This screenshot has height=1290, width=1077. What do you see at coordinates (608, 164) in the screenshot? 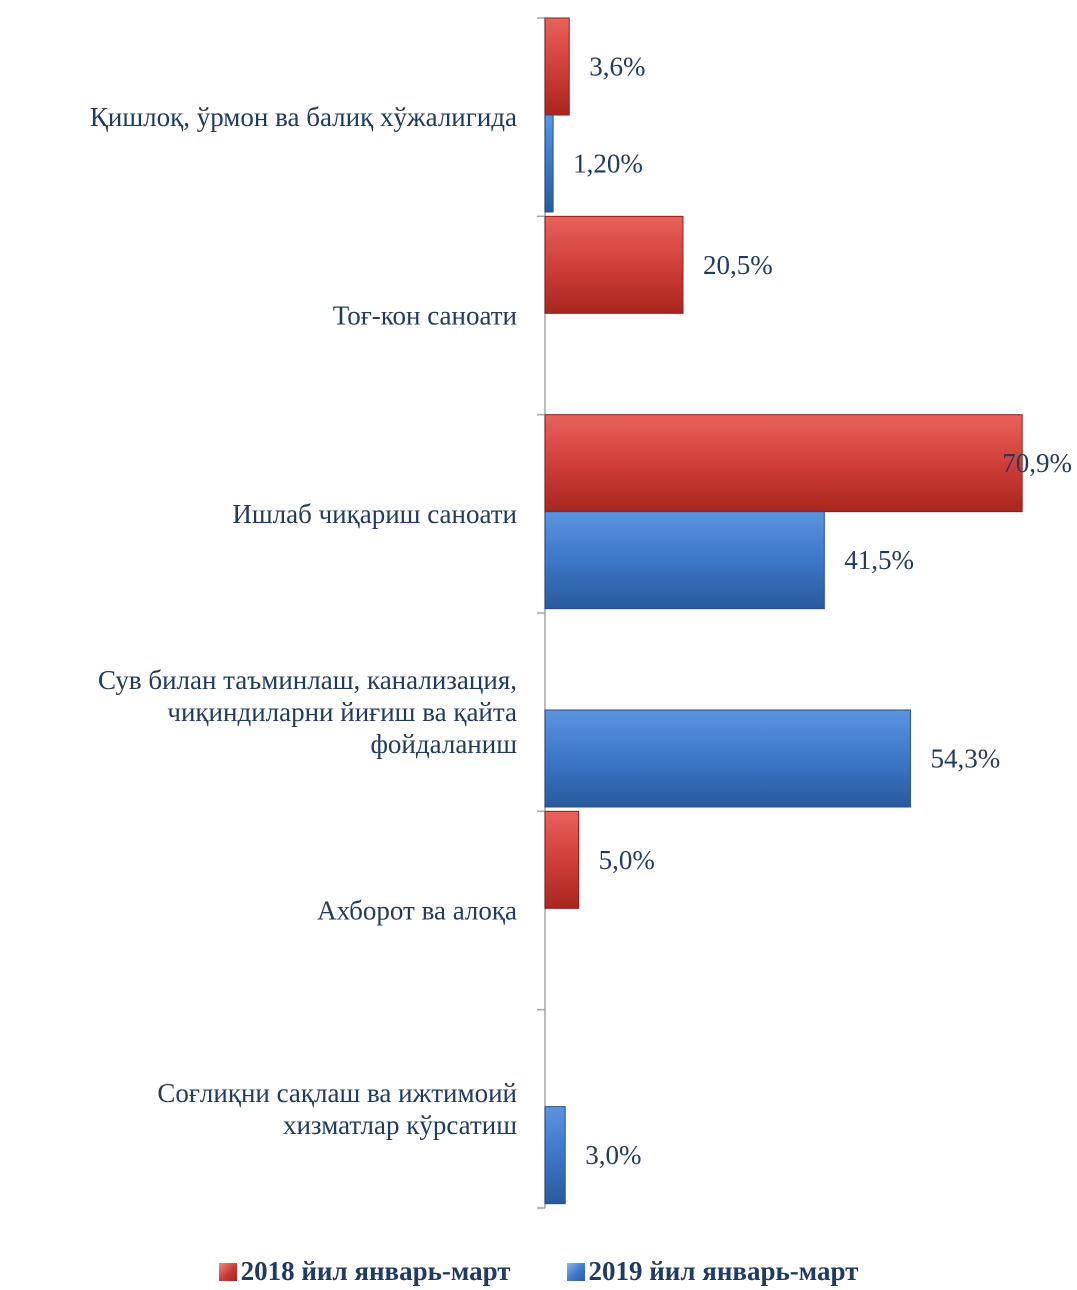
I see `data-label: 1,20%` at bounding box center [608, 164].